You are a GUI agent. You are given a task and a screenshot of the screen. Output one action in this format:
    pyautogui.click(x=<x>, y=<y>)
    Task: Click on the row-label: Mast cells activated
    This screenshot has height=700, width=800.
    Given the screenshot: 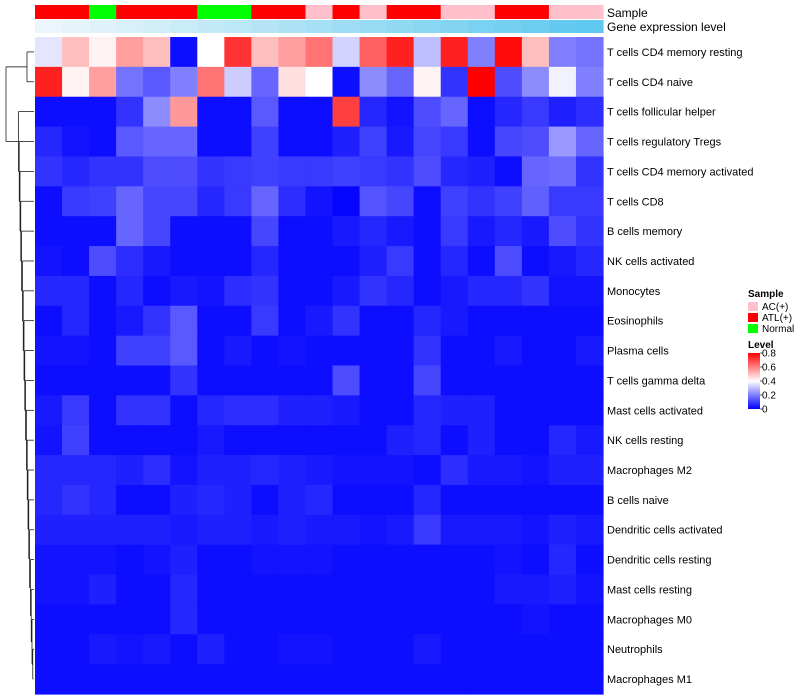 What is the action you would take?
    pyautogui.click(x=655, y=411)
    